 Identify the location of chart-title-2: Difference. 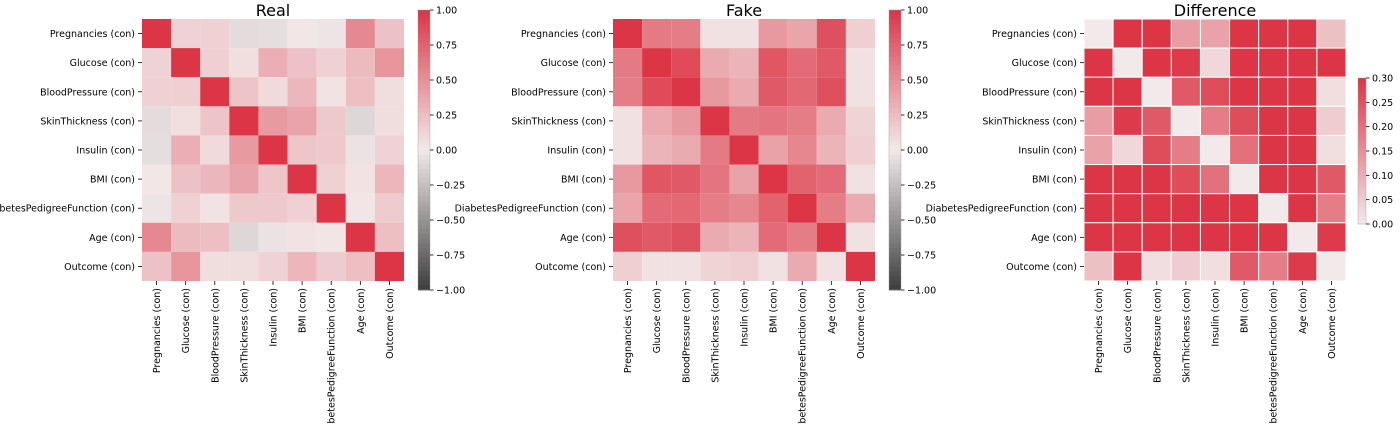
(1215, 10).